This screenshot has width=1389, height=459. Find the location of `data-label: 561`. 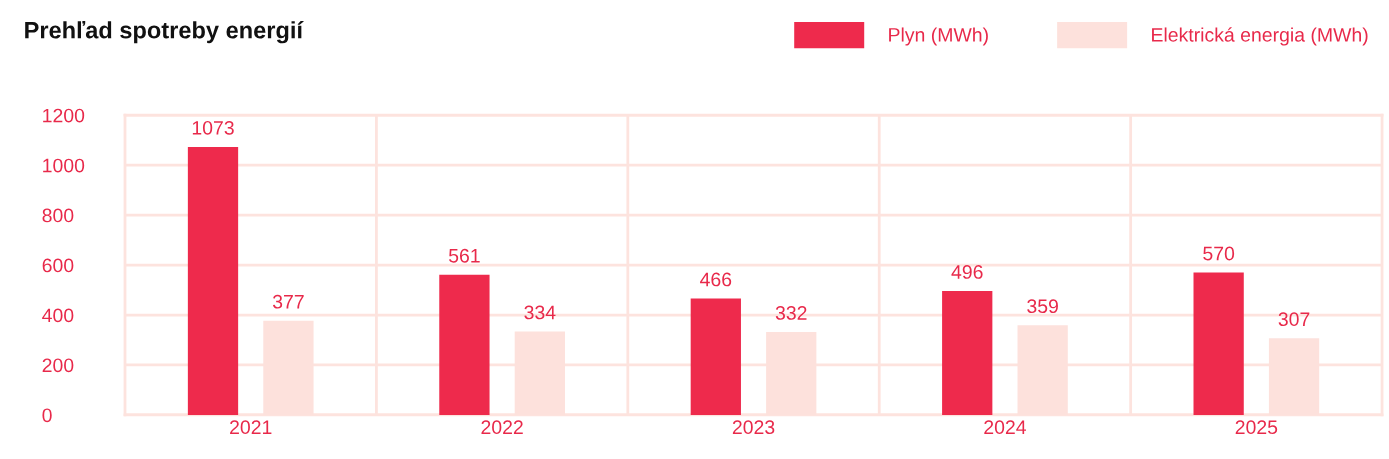

data-label: 561 is located at coordinates (464, 255).